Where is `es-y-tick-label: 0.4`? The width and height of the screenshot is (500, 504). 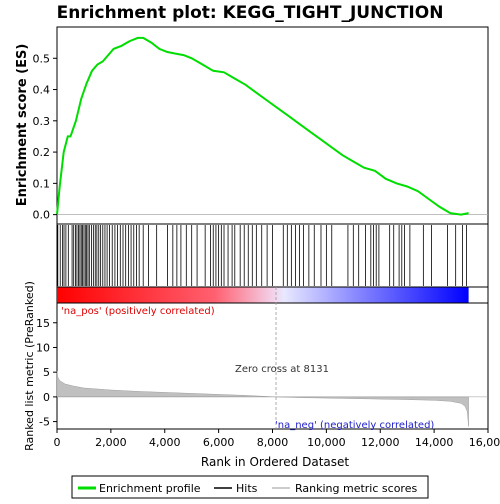
es-y-tick-label: 0.4 is located at coordinates (42, 90).